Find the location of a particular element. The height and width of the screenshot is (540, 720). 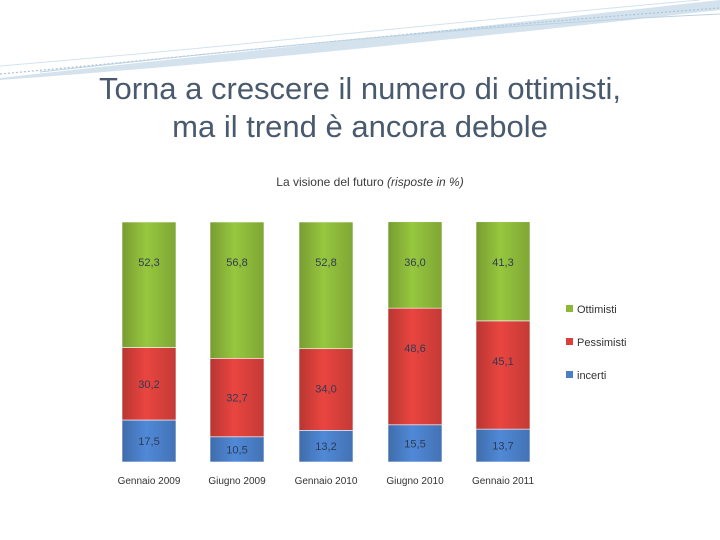

legend-label-pessimisti: Pessimisti is located at coordinates (602, 343).